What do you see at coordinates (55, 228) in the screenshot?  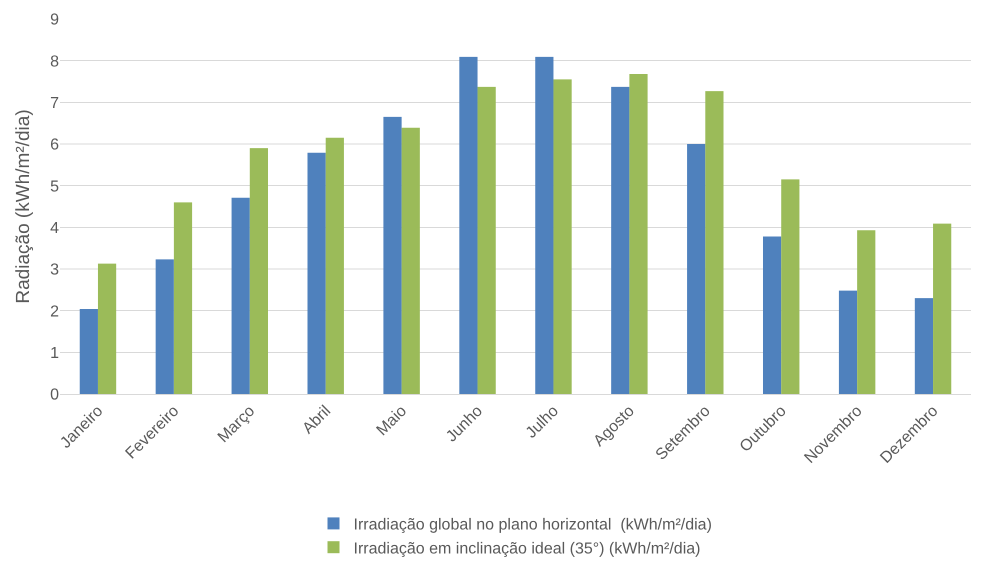 I see `y-tick-label: 4` at bounding box center [55, 228].